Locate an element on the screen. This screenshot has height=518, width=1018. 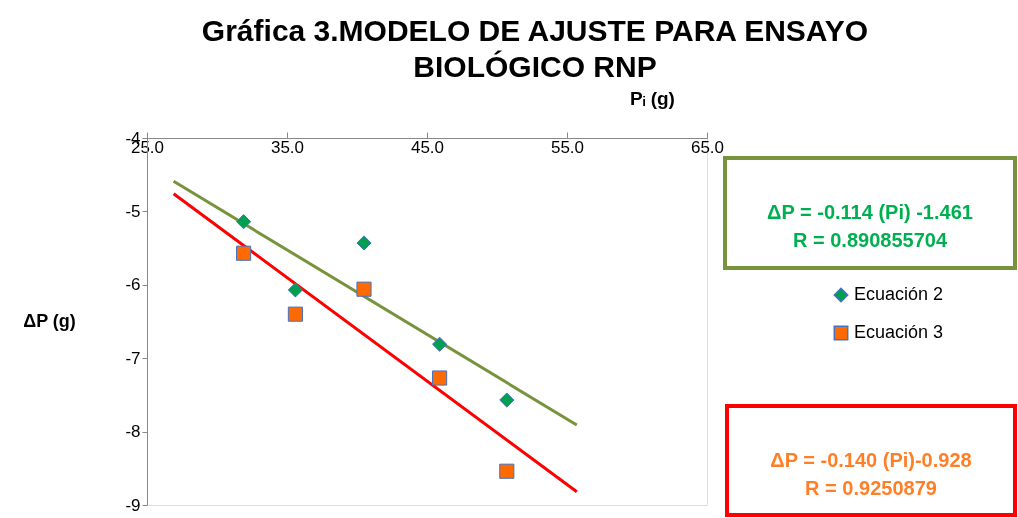
text: ΔP = -0.140 (Pi)-0.928 R = 0.9250879 is located at coordinates (871, 473).